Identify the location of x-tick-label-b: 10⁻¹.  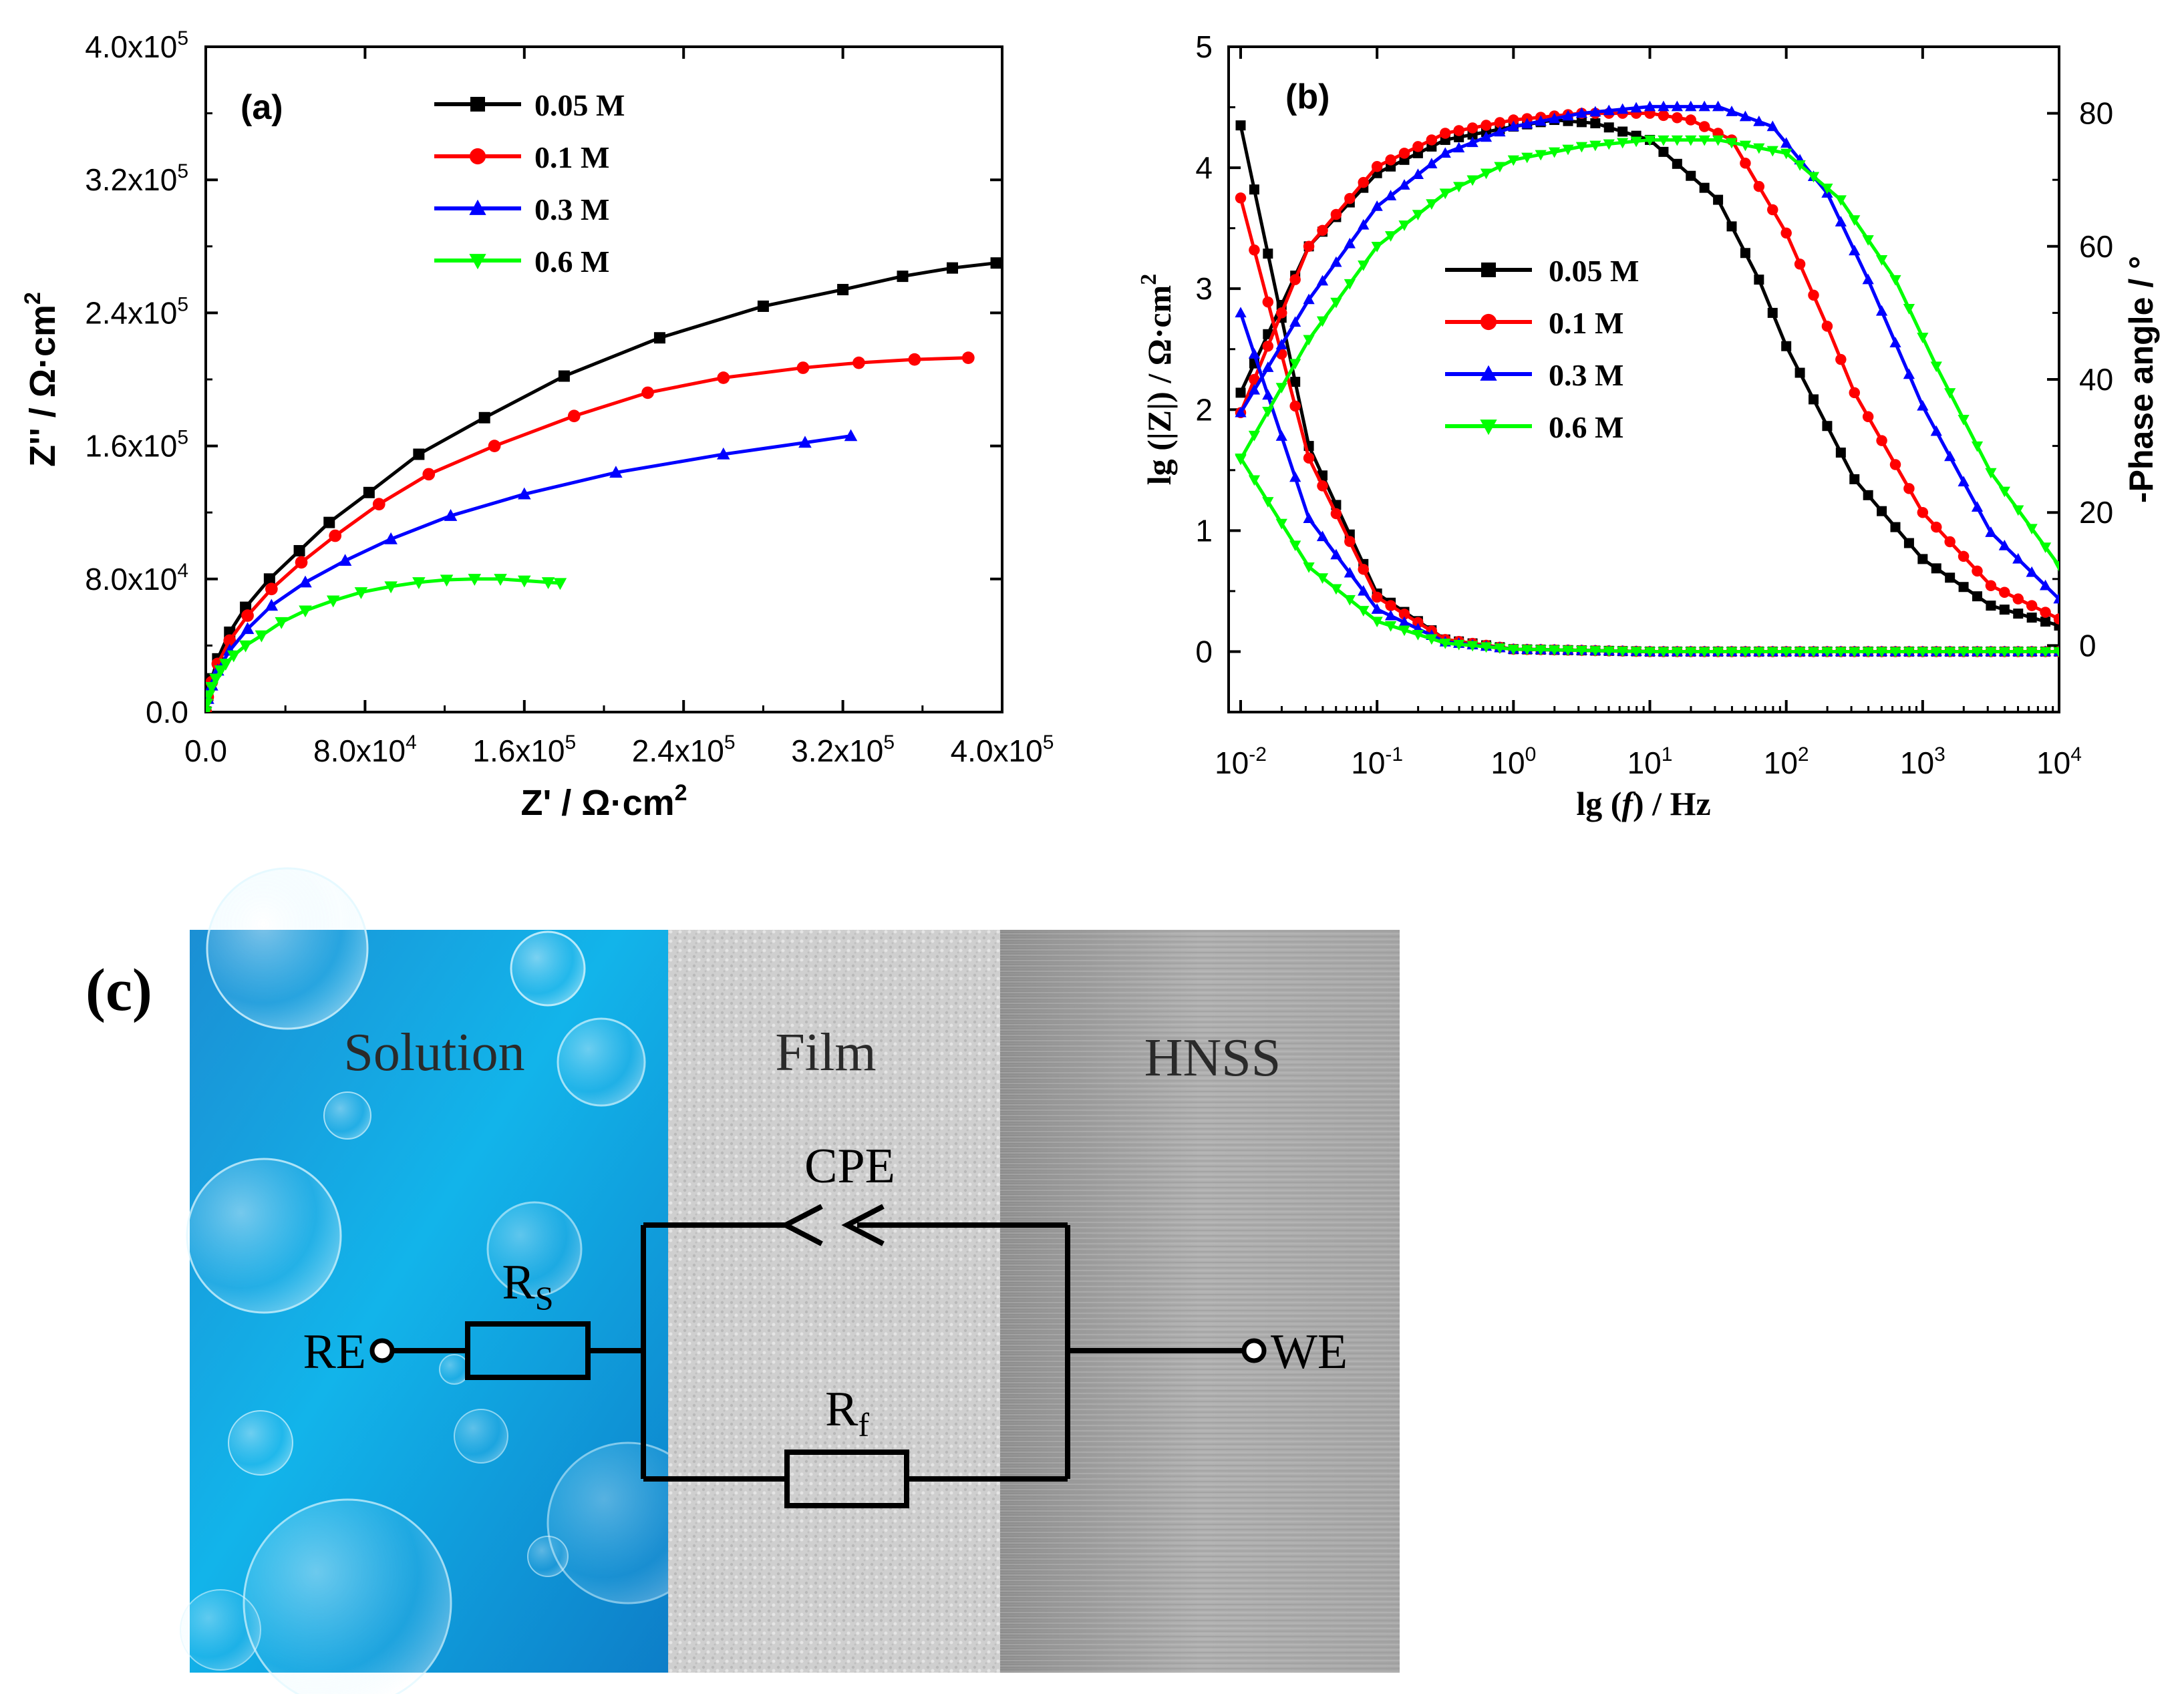
(1377, 761).